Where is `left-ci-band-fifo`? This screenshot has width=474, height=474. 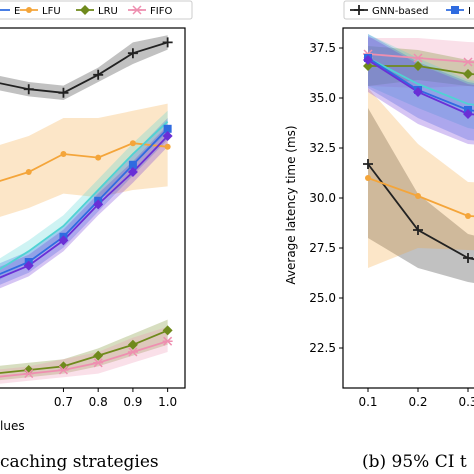 left-ci-band-fifo is located at coordinates (84, 355).